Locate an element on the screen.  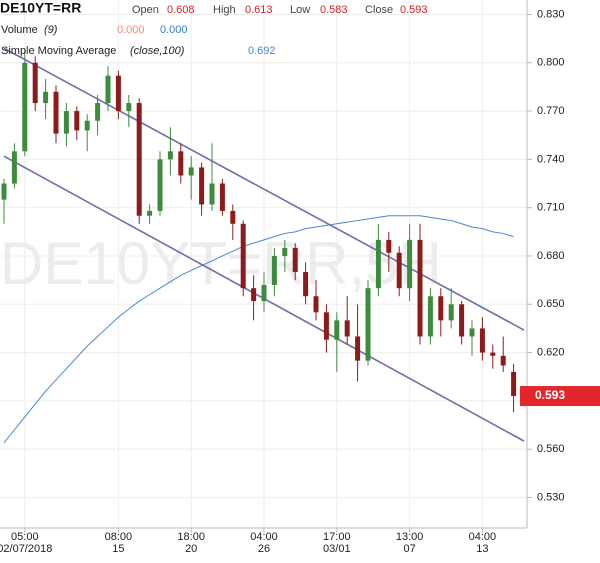
ohlc-value: 0.593 is located at coordinates (414, 10).